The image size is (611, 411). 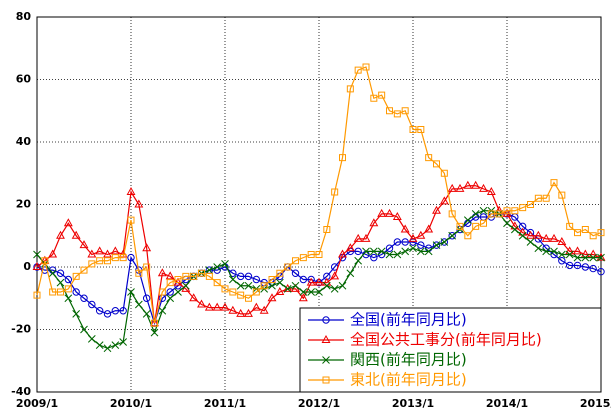 What do you see at coordinates (21, 329) in the screenshot?
I see `y-tick-label: -20` at bounding box center [21, 329].